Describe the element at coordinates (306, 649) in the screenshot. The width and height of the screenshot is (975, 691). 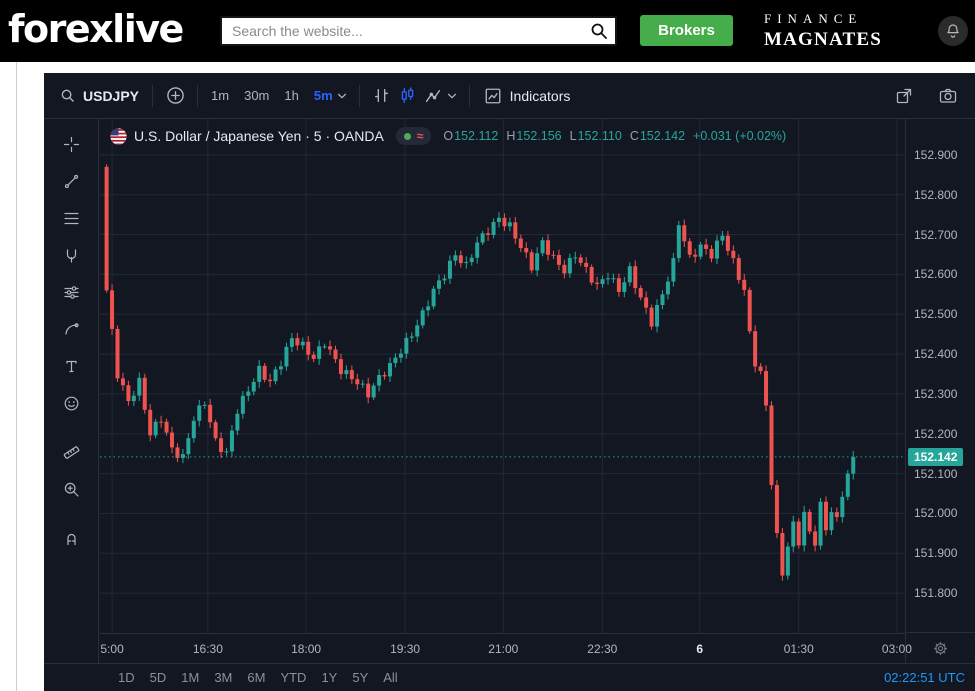
I see `time-label: 18:00` at that location.